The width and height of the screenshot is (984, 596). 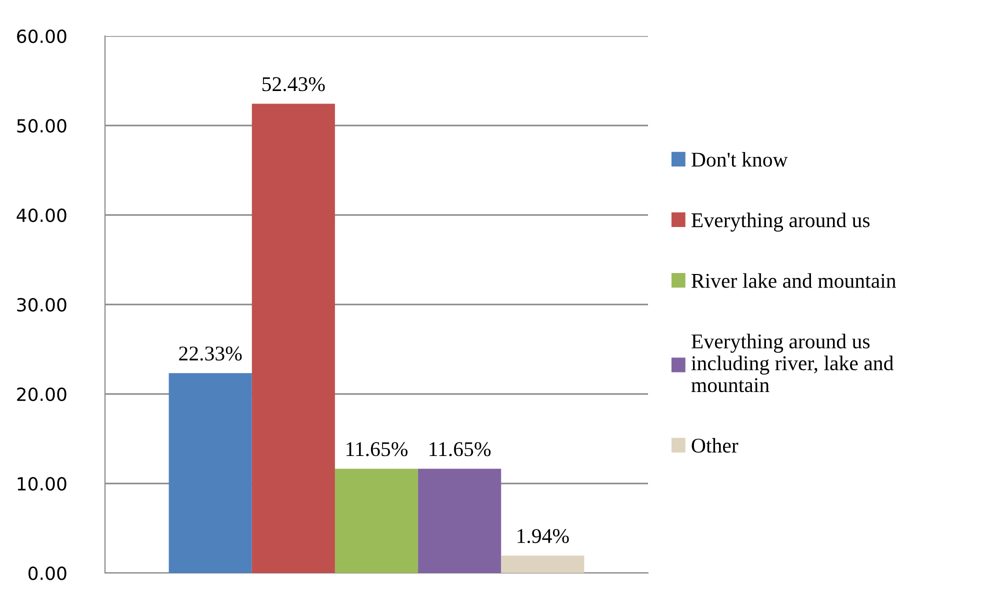 I want to click on legend-label: Everything around us including river, lake and mountain, so click(x=792, y=363).